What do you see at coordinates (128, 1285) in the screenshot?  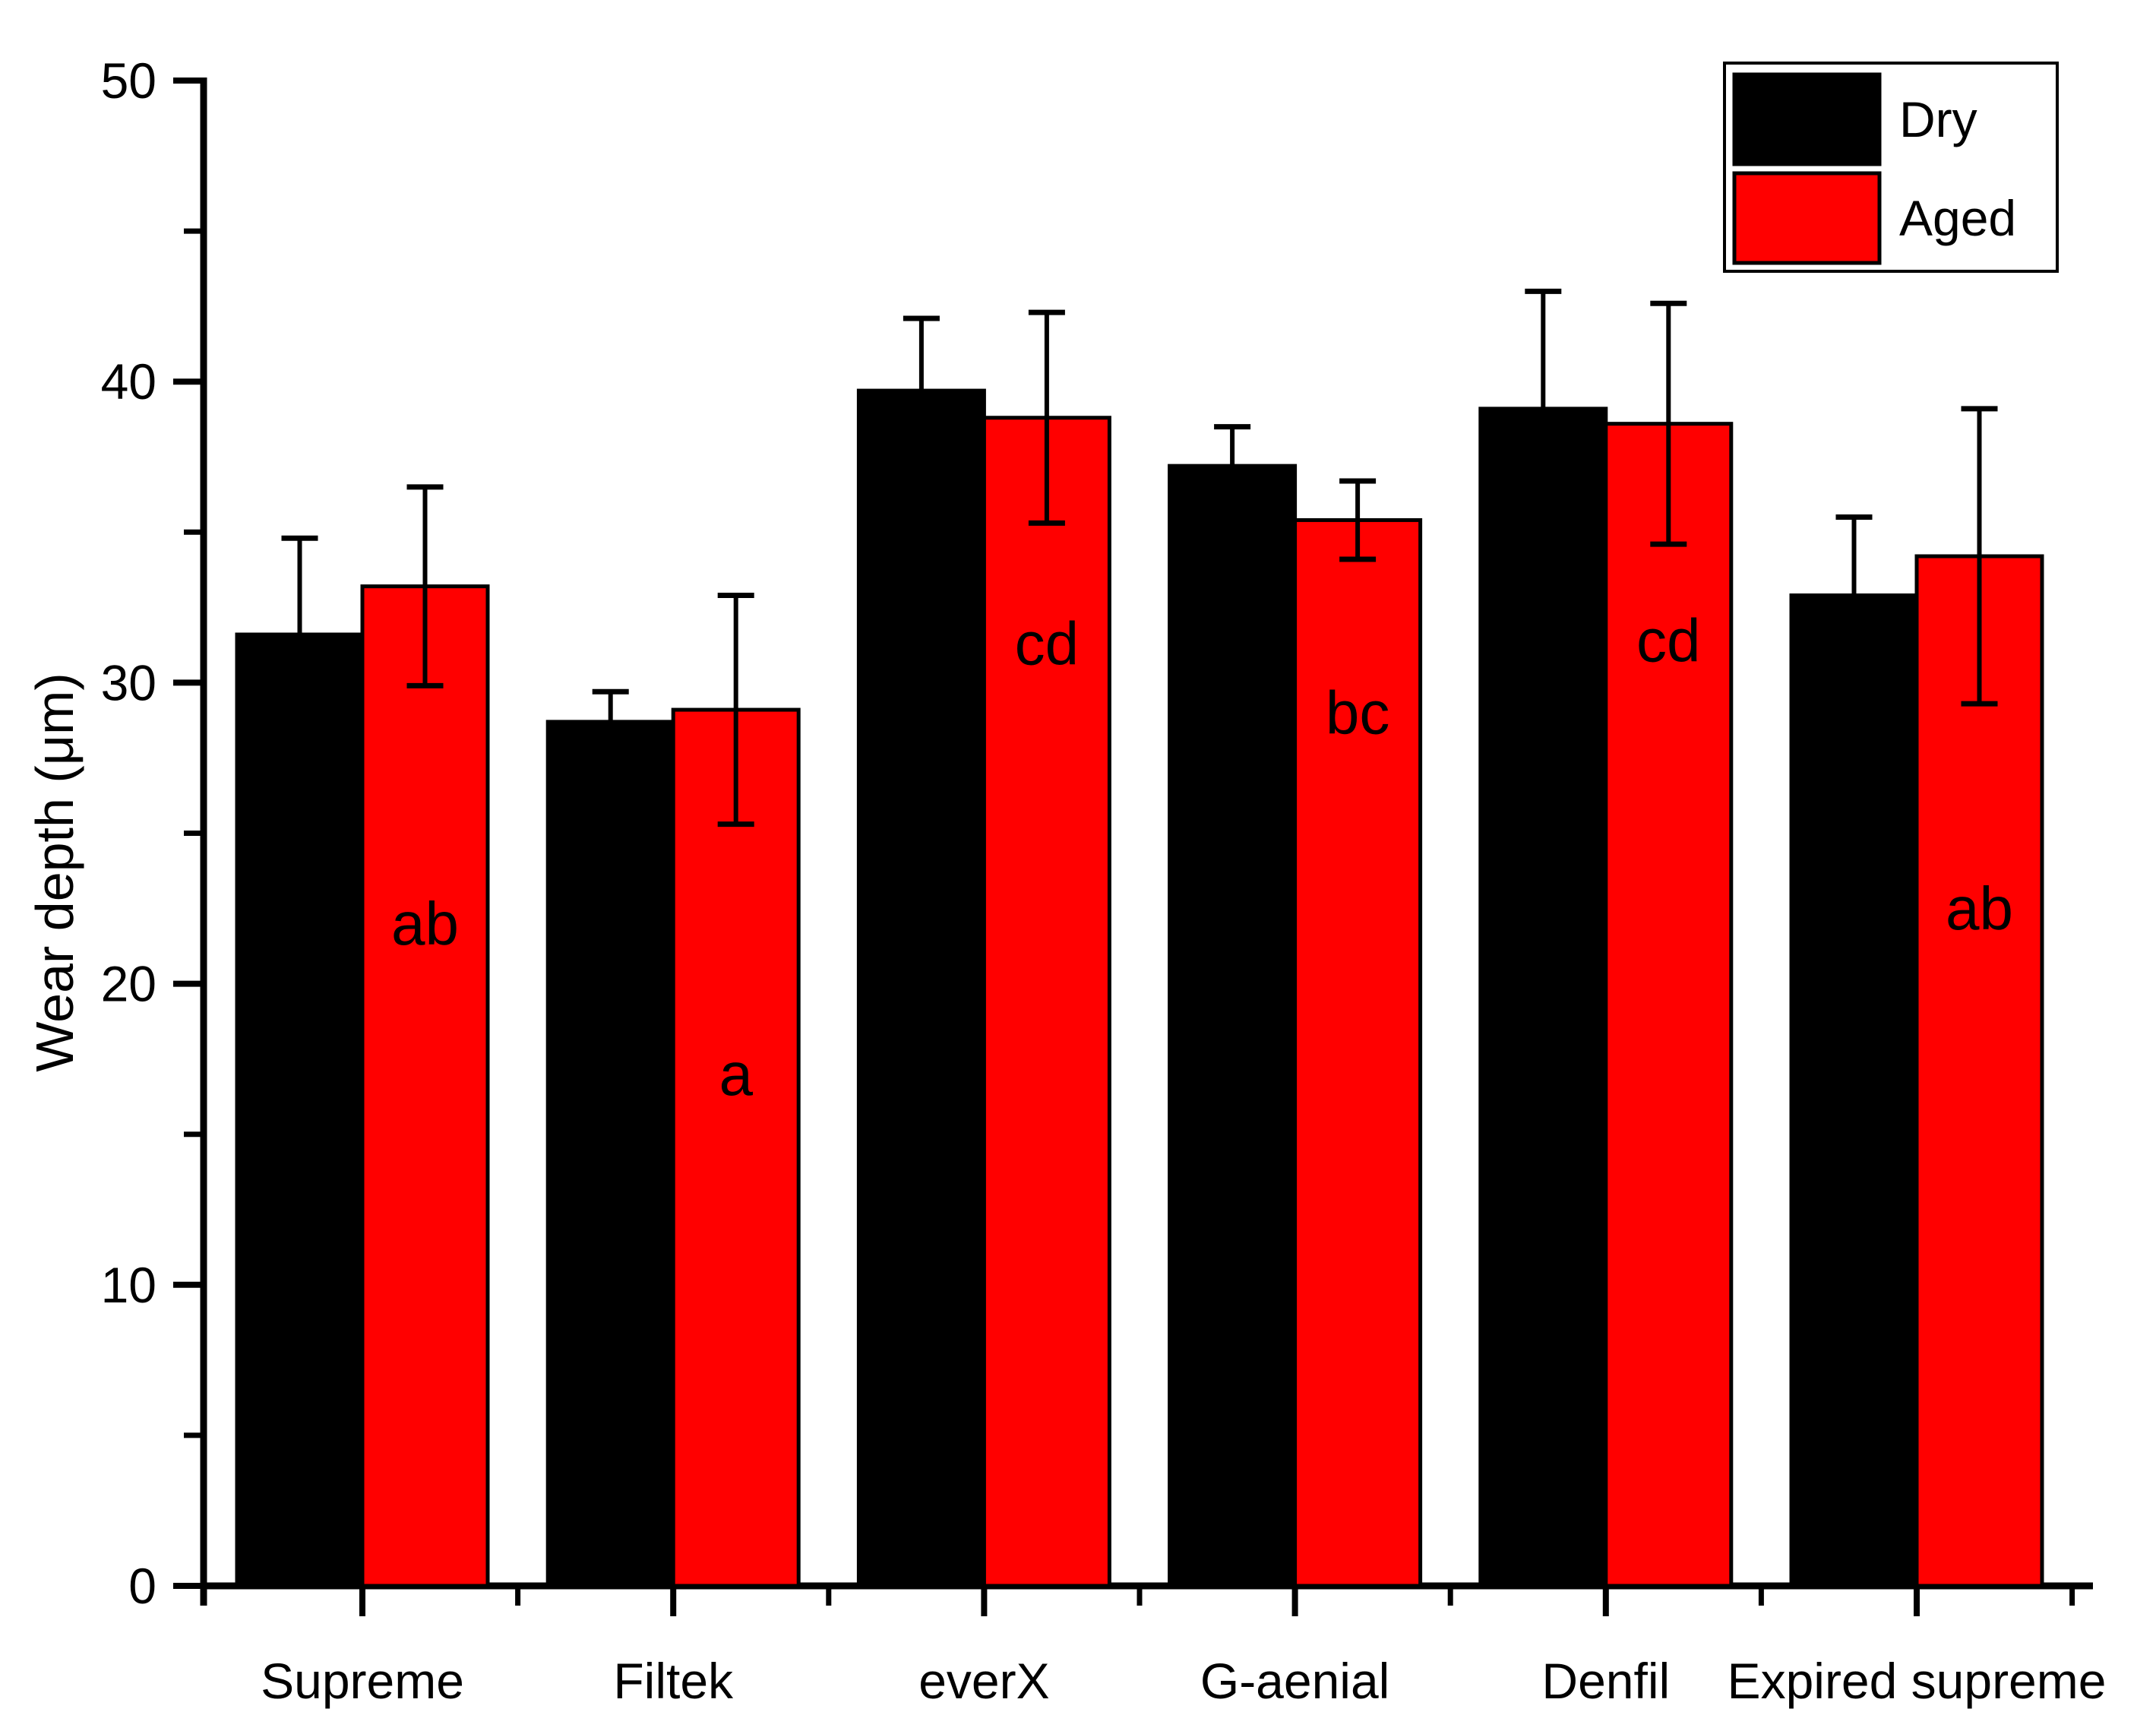 I see `y-axis-tick-label: 10` at bounding box center [128, 1285].